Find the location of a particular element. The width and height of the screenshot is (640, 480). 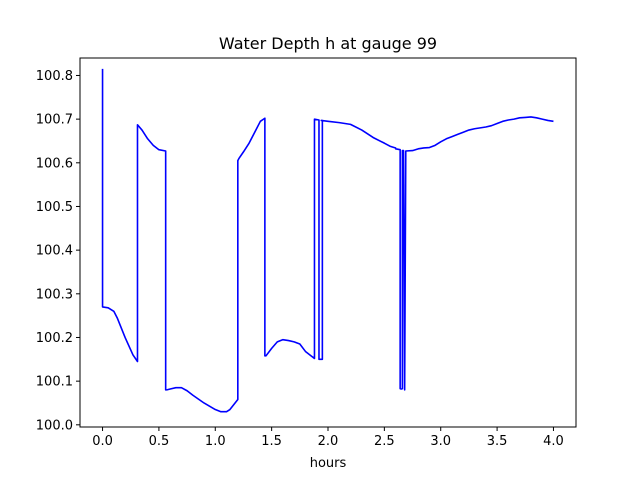

y-tick-label: 100.7 is located at coordinates (54, 120).